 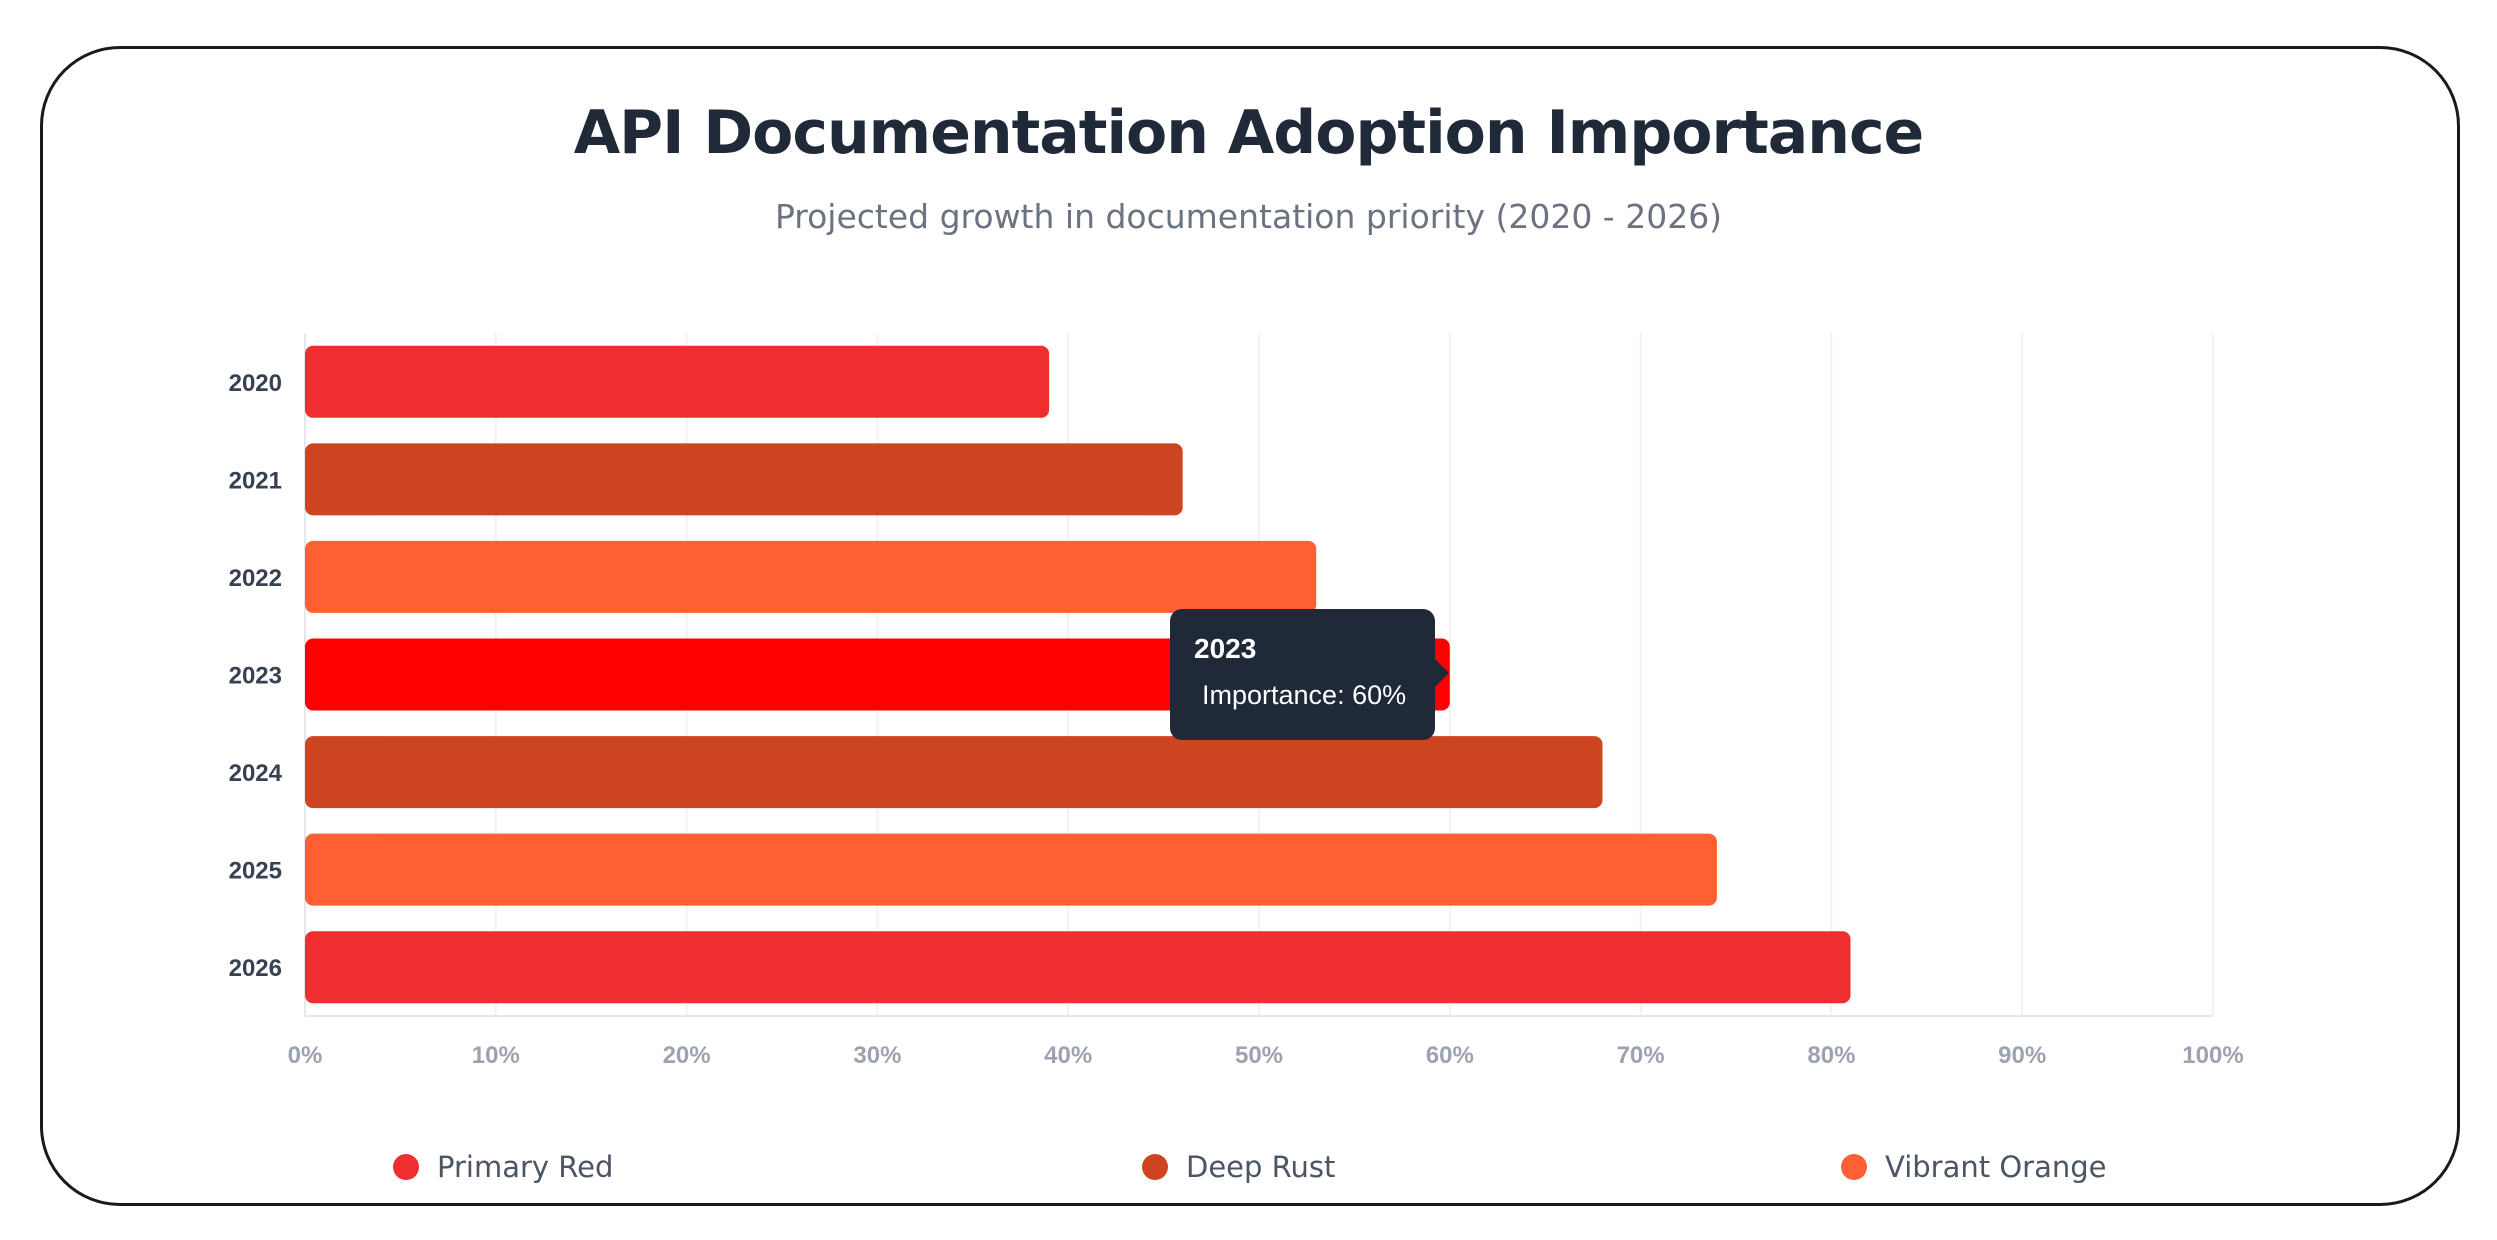 What do you see at coordinates (255, 383) in the screenshot?
I see `y-tick-label: 2020` at bounding box center [255, 383].